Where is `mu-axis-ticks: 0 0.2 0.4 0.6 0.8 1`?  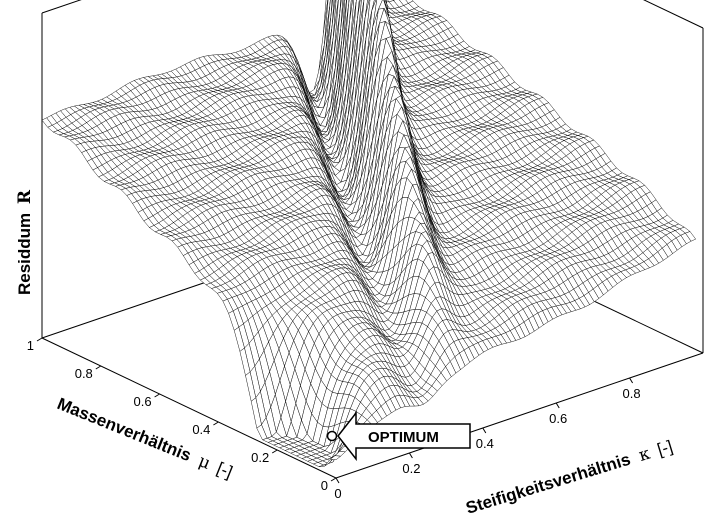 mu-axis-ticks: 0 0.2 0.4 0.6 0.8 1 is located at coordinates (182, 415).